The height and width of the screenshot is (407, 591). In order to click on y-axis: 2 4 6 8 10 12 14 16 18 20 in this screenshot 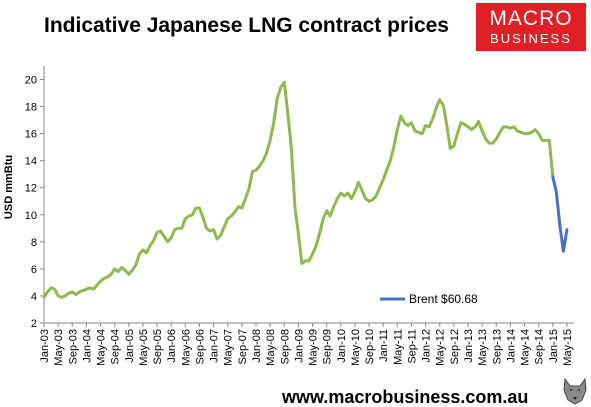, I will do `click(35, 198)`.